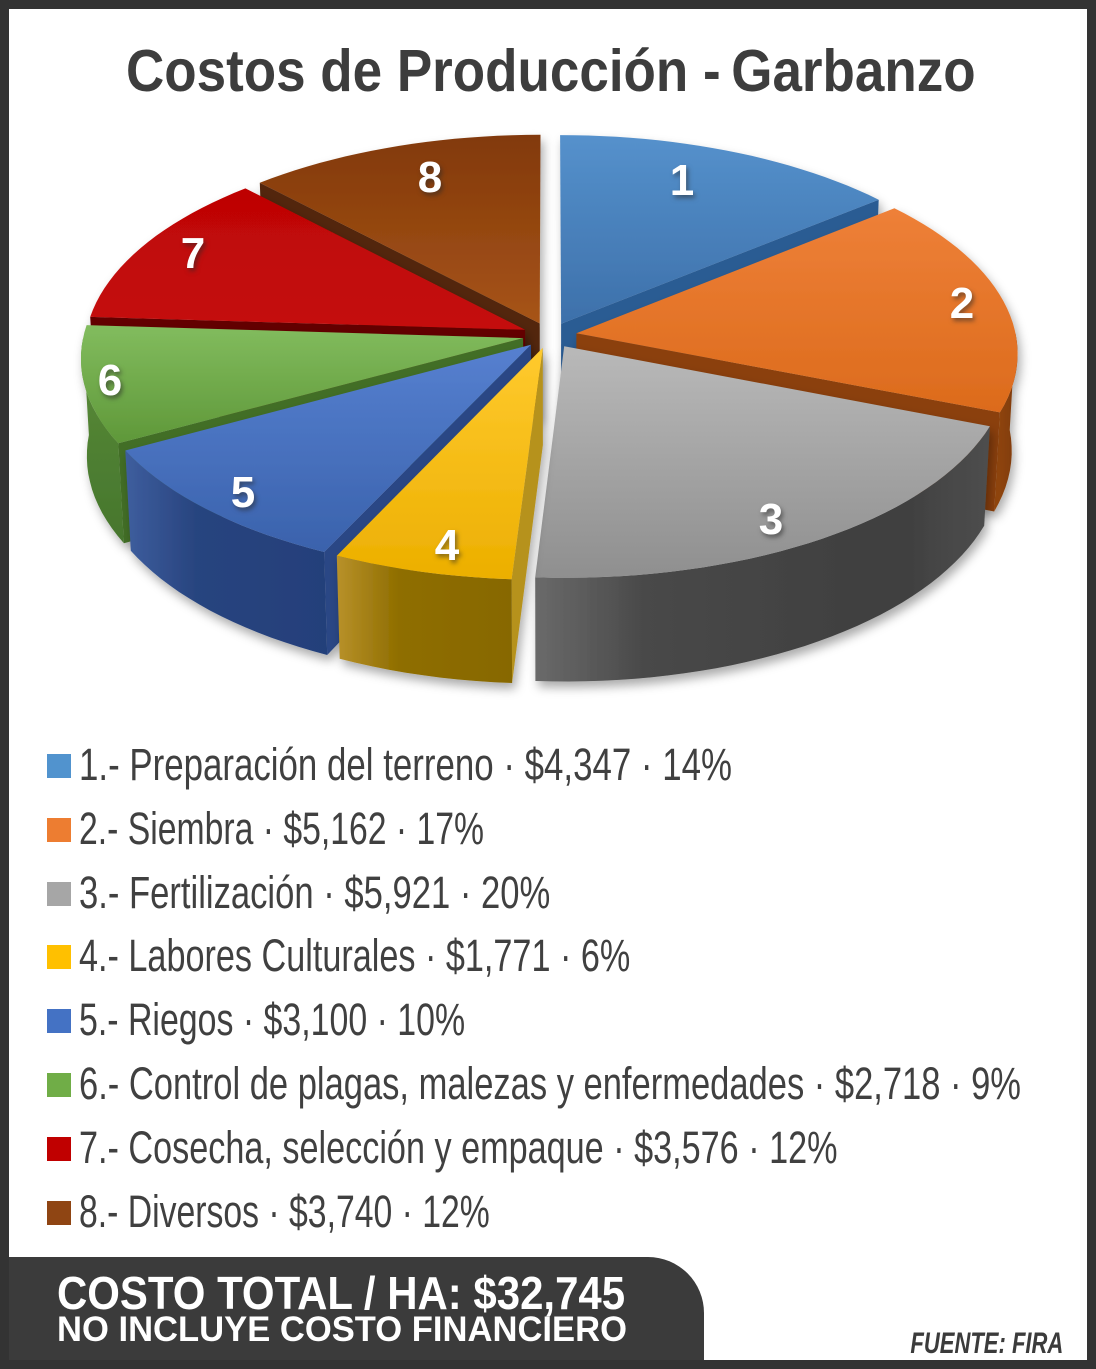  Describe the element at coordinates (110, 380) in the screenshot. I see `svg-text: 6` at that location.